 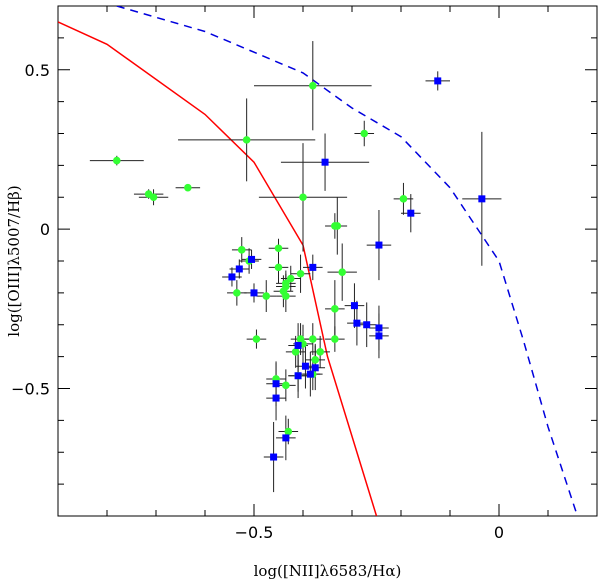 What do you see at coordinates (328, 571) in the screenshot?
I see `x-axis-label: log([NII]λ6583/Hα)` at bounding box center [328, 571].